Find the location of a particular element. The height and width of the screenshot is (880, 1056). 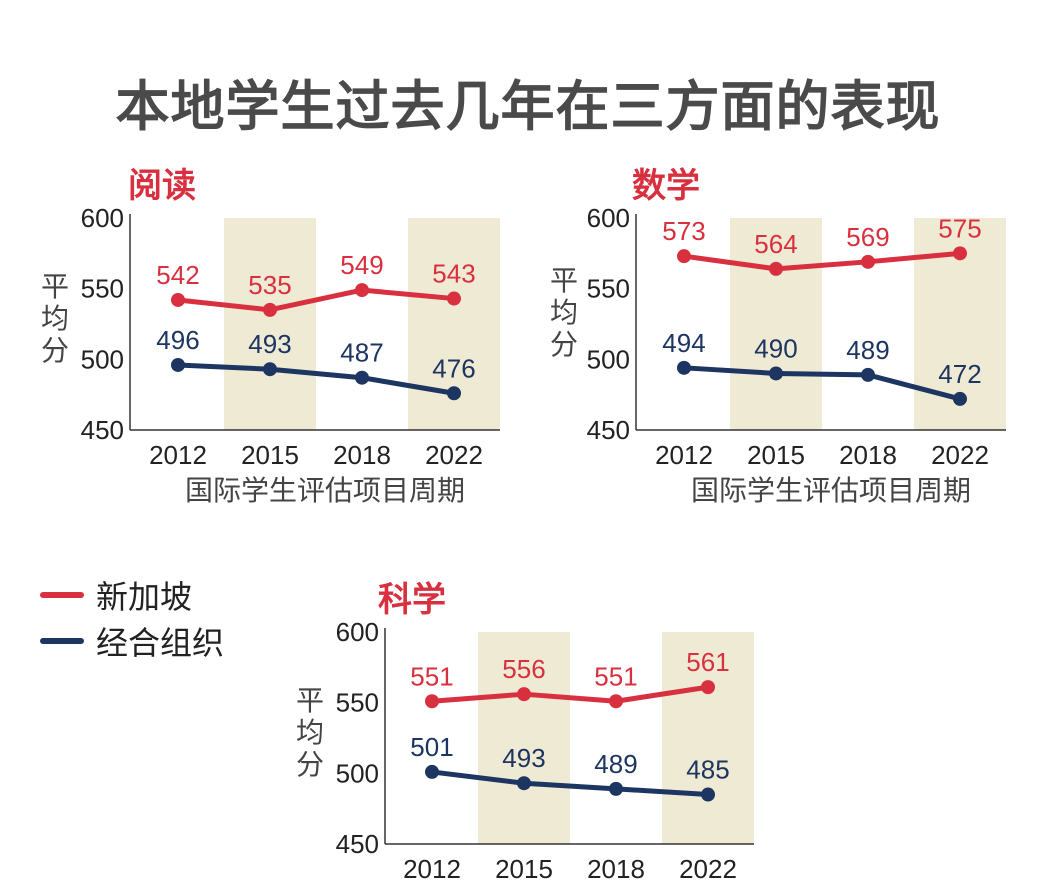

data-label-oecd: 501 is located at coordinates (431, 747).